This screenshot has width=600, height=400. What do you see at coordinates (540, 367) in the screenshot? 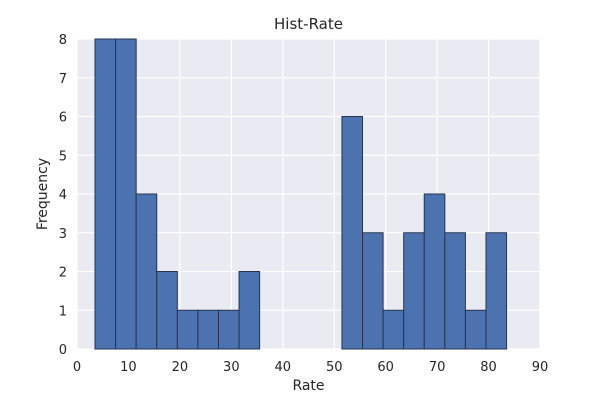
I see `x-tick-label: 90` at bounding box center [540, 367].